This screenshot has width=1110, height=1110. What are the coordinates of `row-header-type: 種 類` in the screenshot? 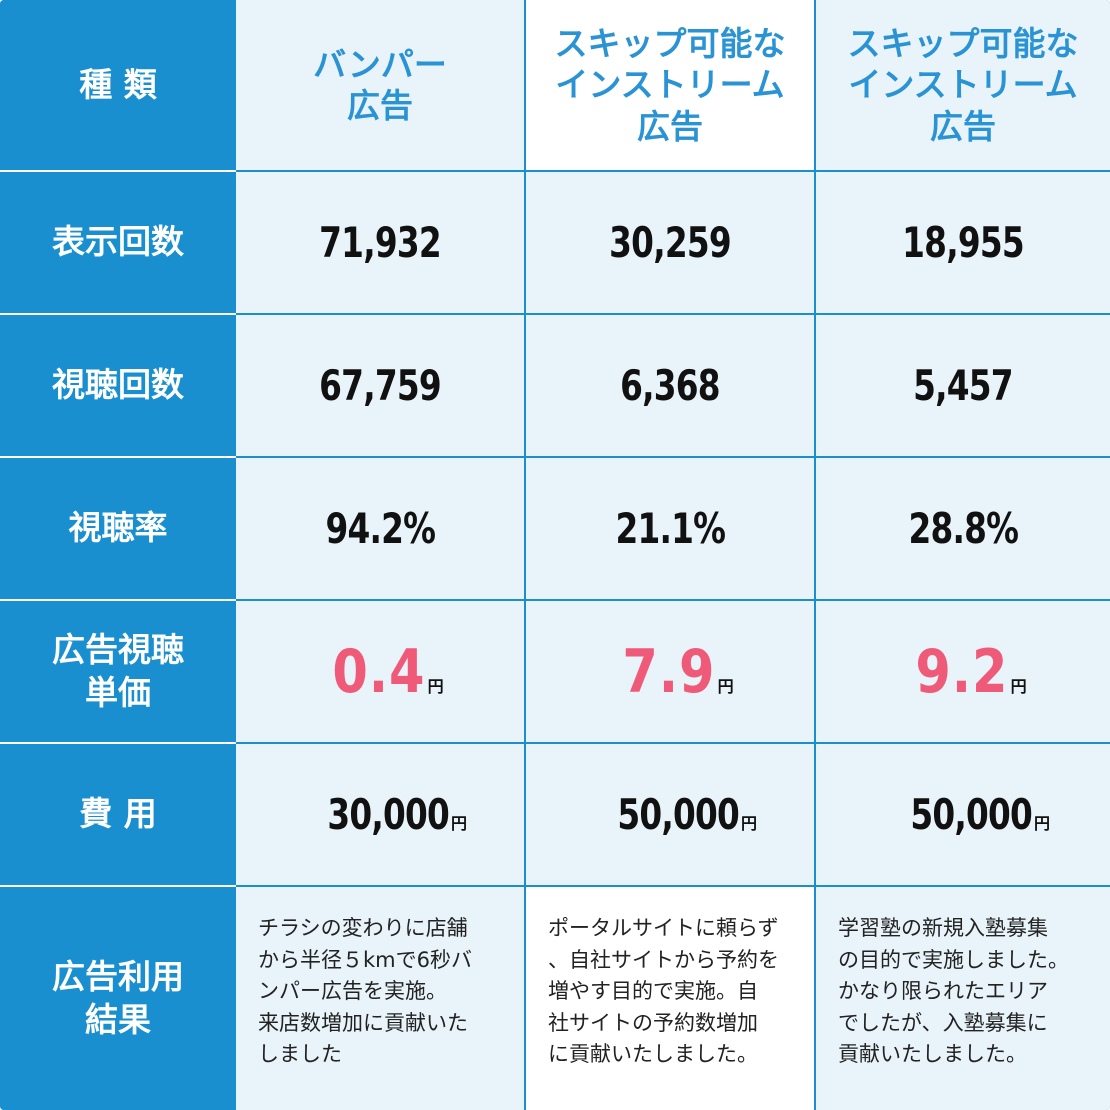 It's located at (118, 86).